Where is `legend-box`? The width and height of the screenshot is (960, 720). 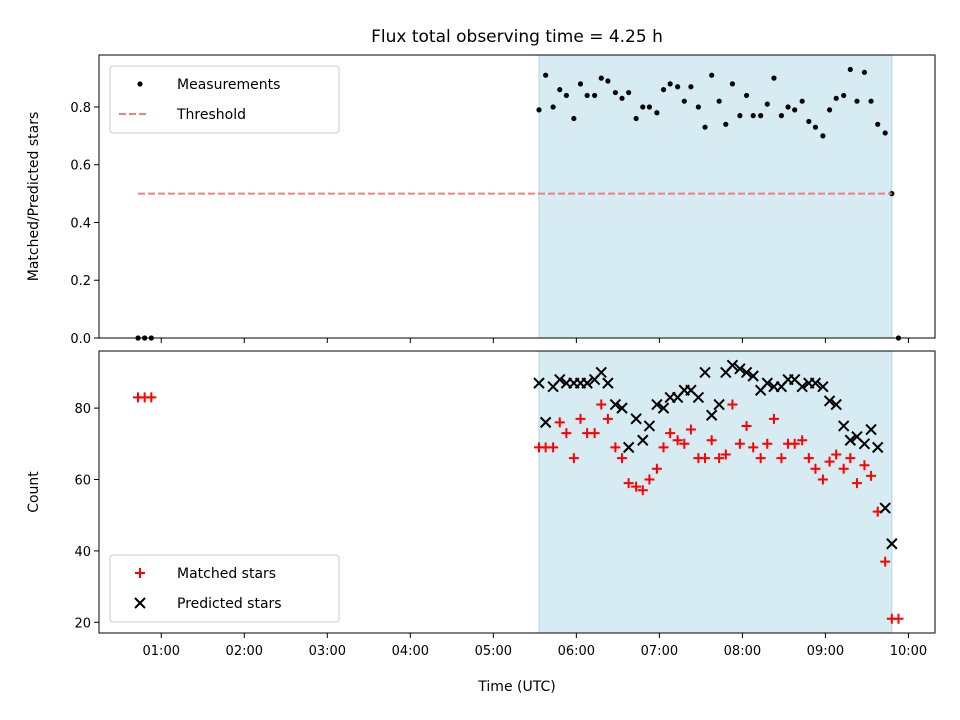 legend-box is located at coordinates (224, 99).